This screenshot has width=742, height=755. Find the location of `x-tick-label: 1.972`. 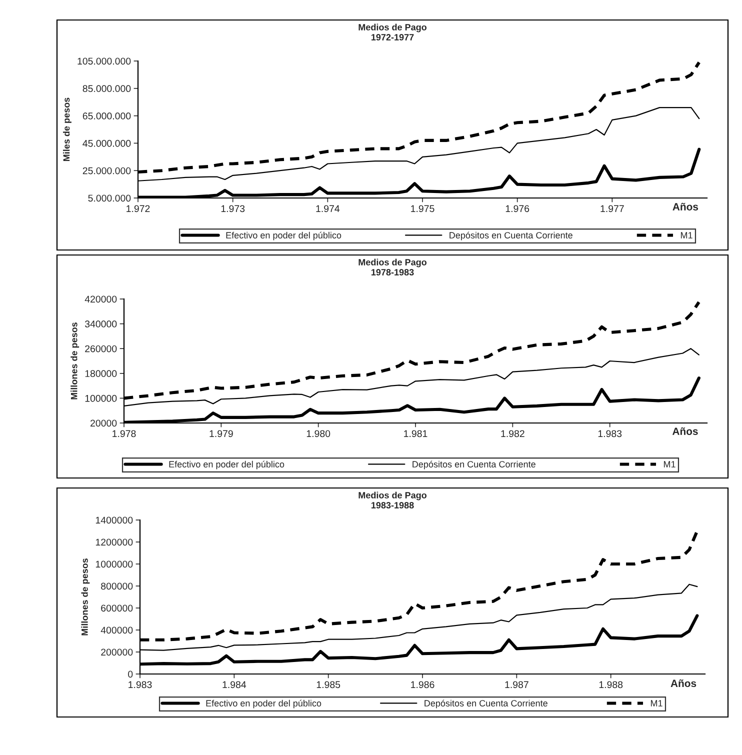

x-tick-label: 1.972 is located at coordinates (138, 208).